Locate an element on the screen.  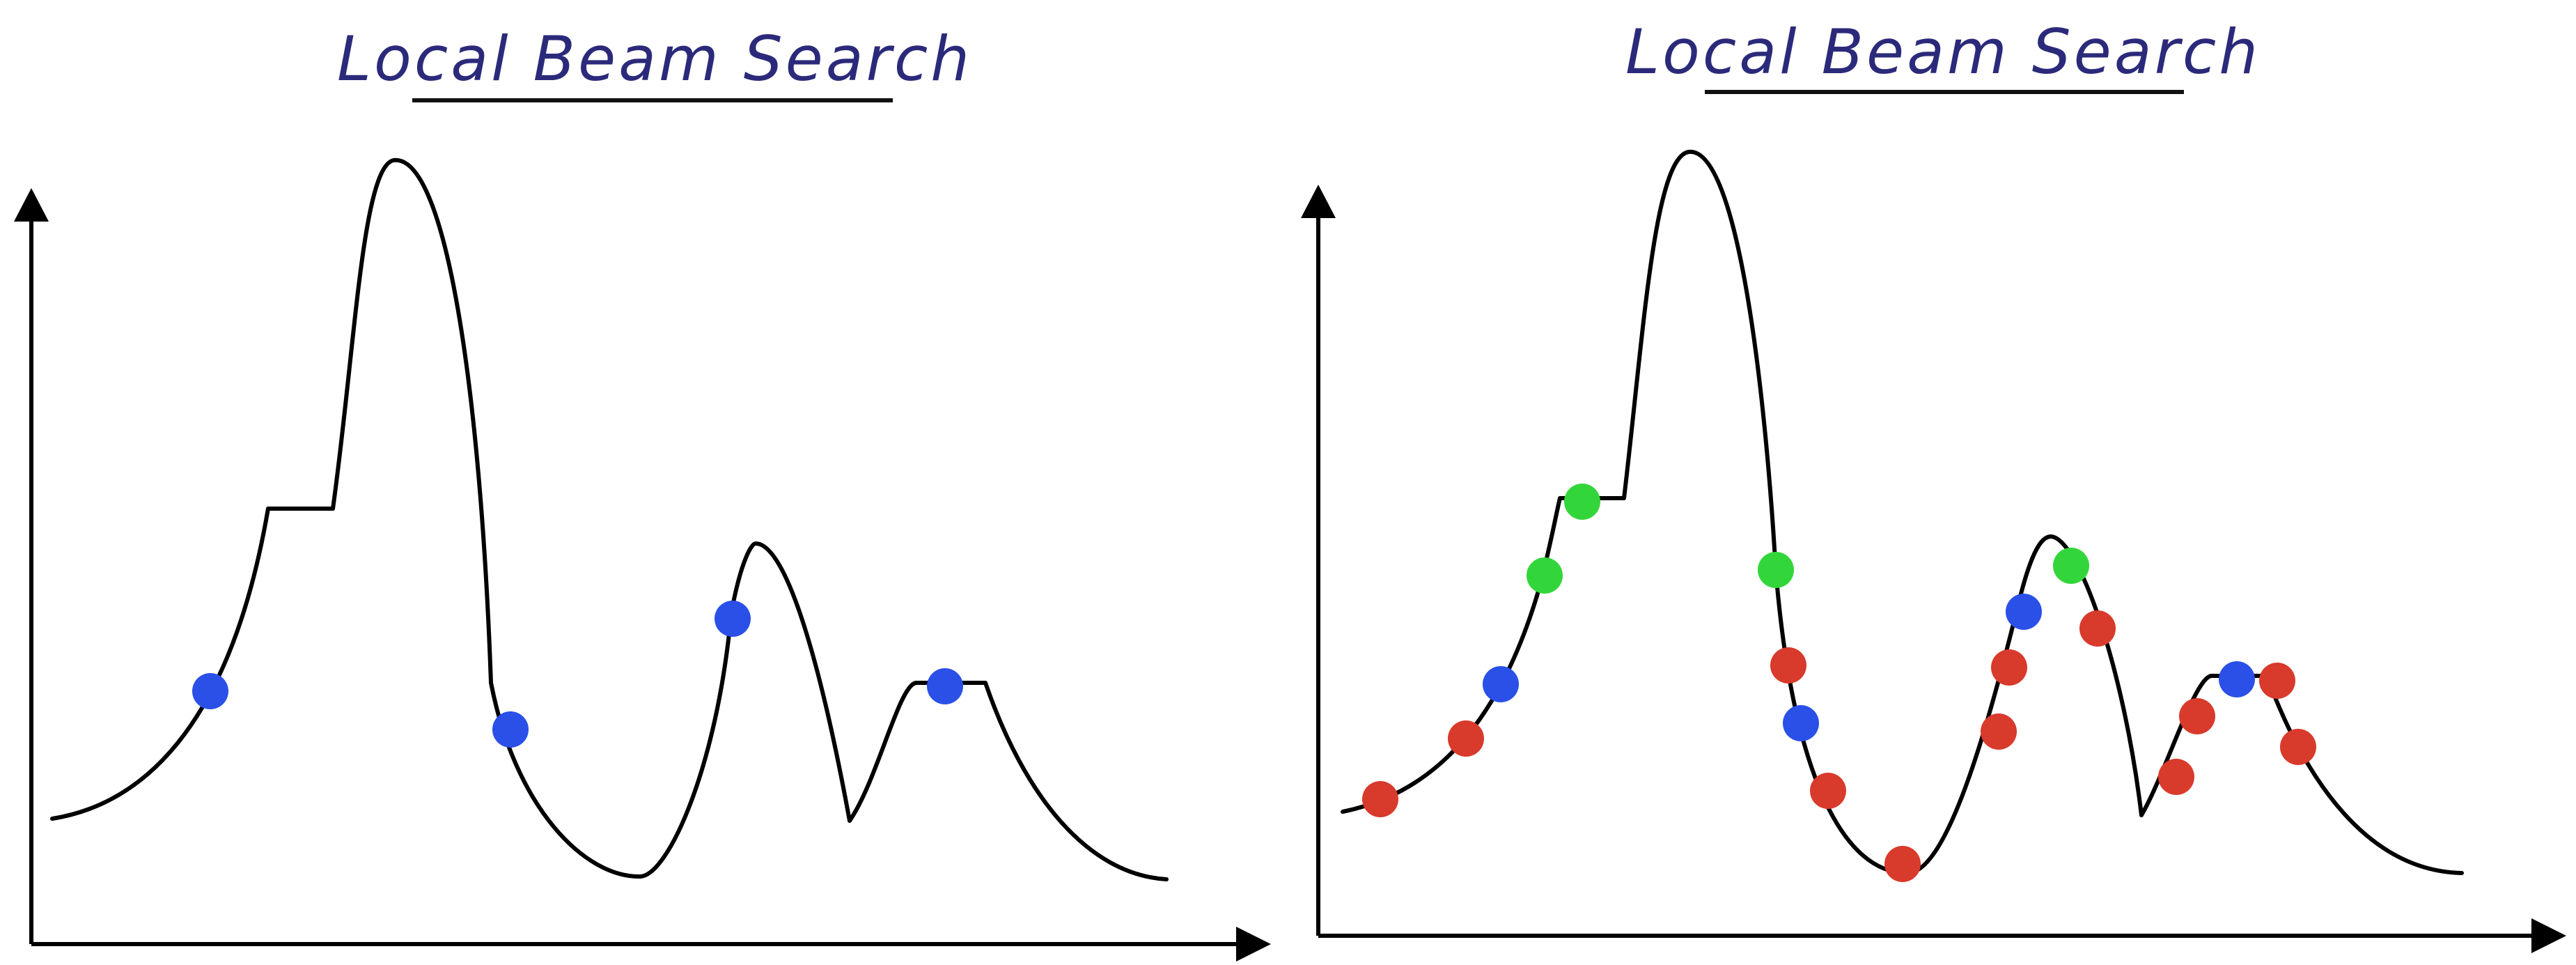
right-y-axis-arrow is located at coordinates (1318, 201).